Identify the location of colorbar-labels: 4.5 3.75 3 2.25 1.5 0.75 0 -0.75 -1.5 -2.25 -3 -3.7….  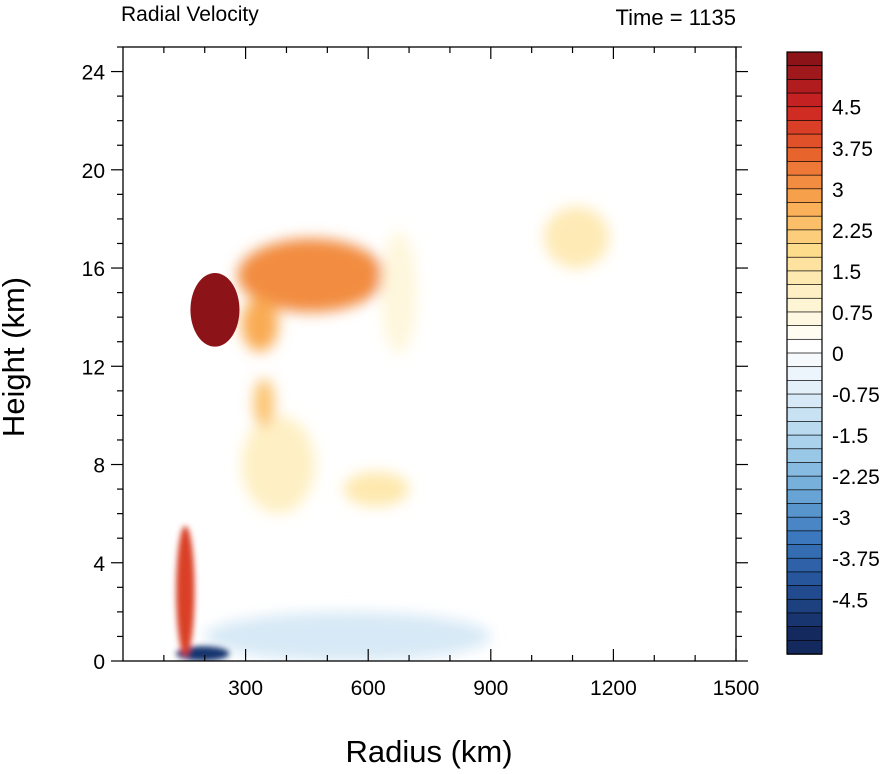
(856, 355).